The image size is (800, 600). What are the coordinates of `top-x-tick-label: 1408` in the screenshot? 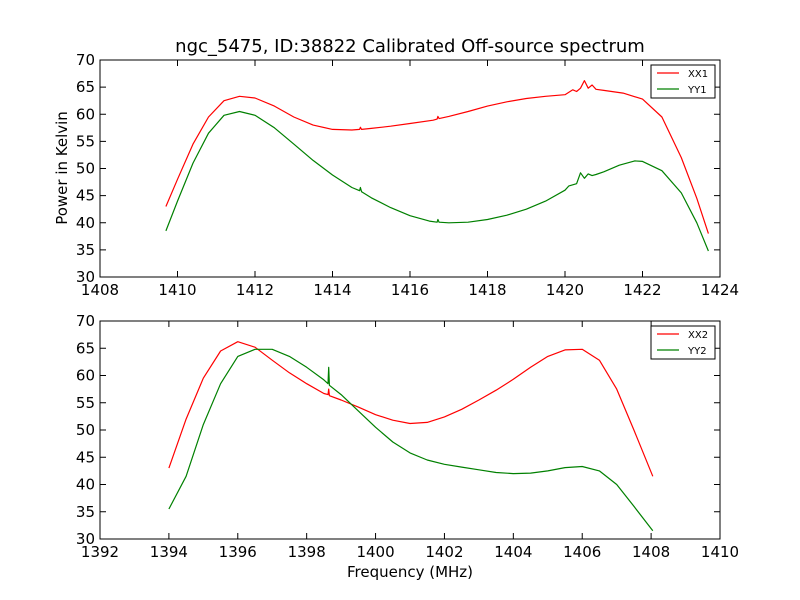 It's located at (100, 290).